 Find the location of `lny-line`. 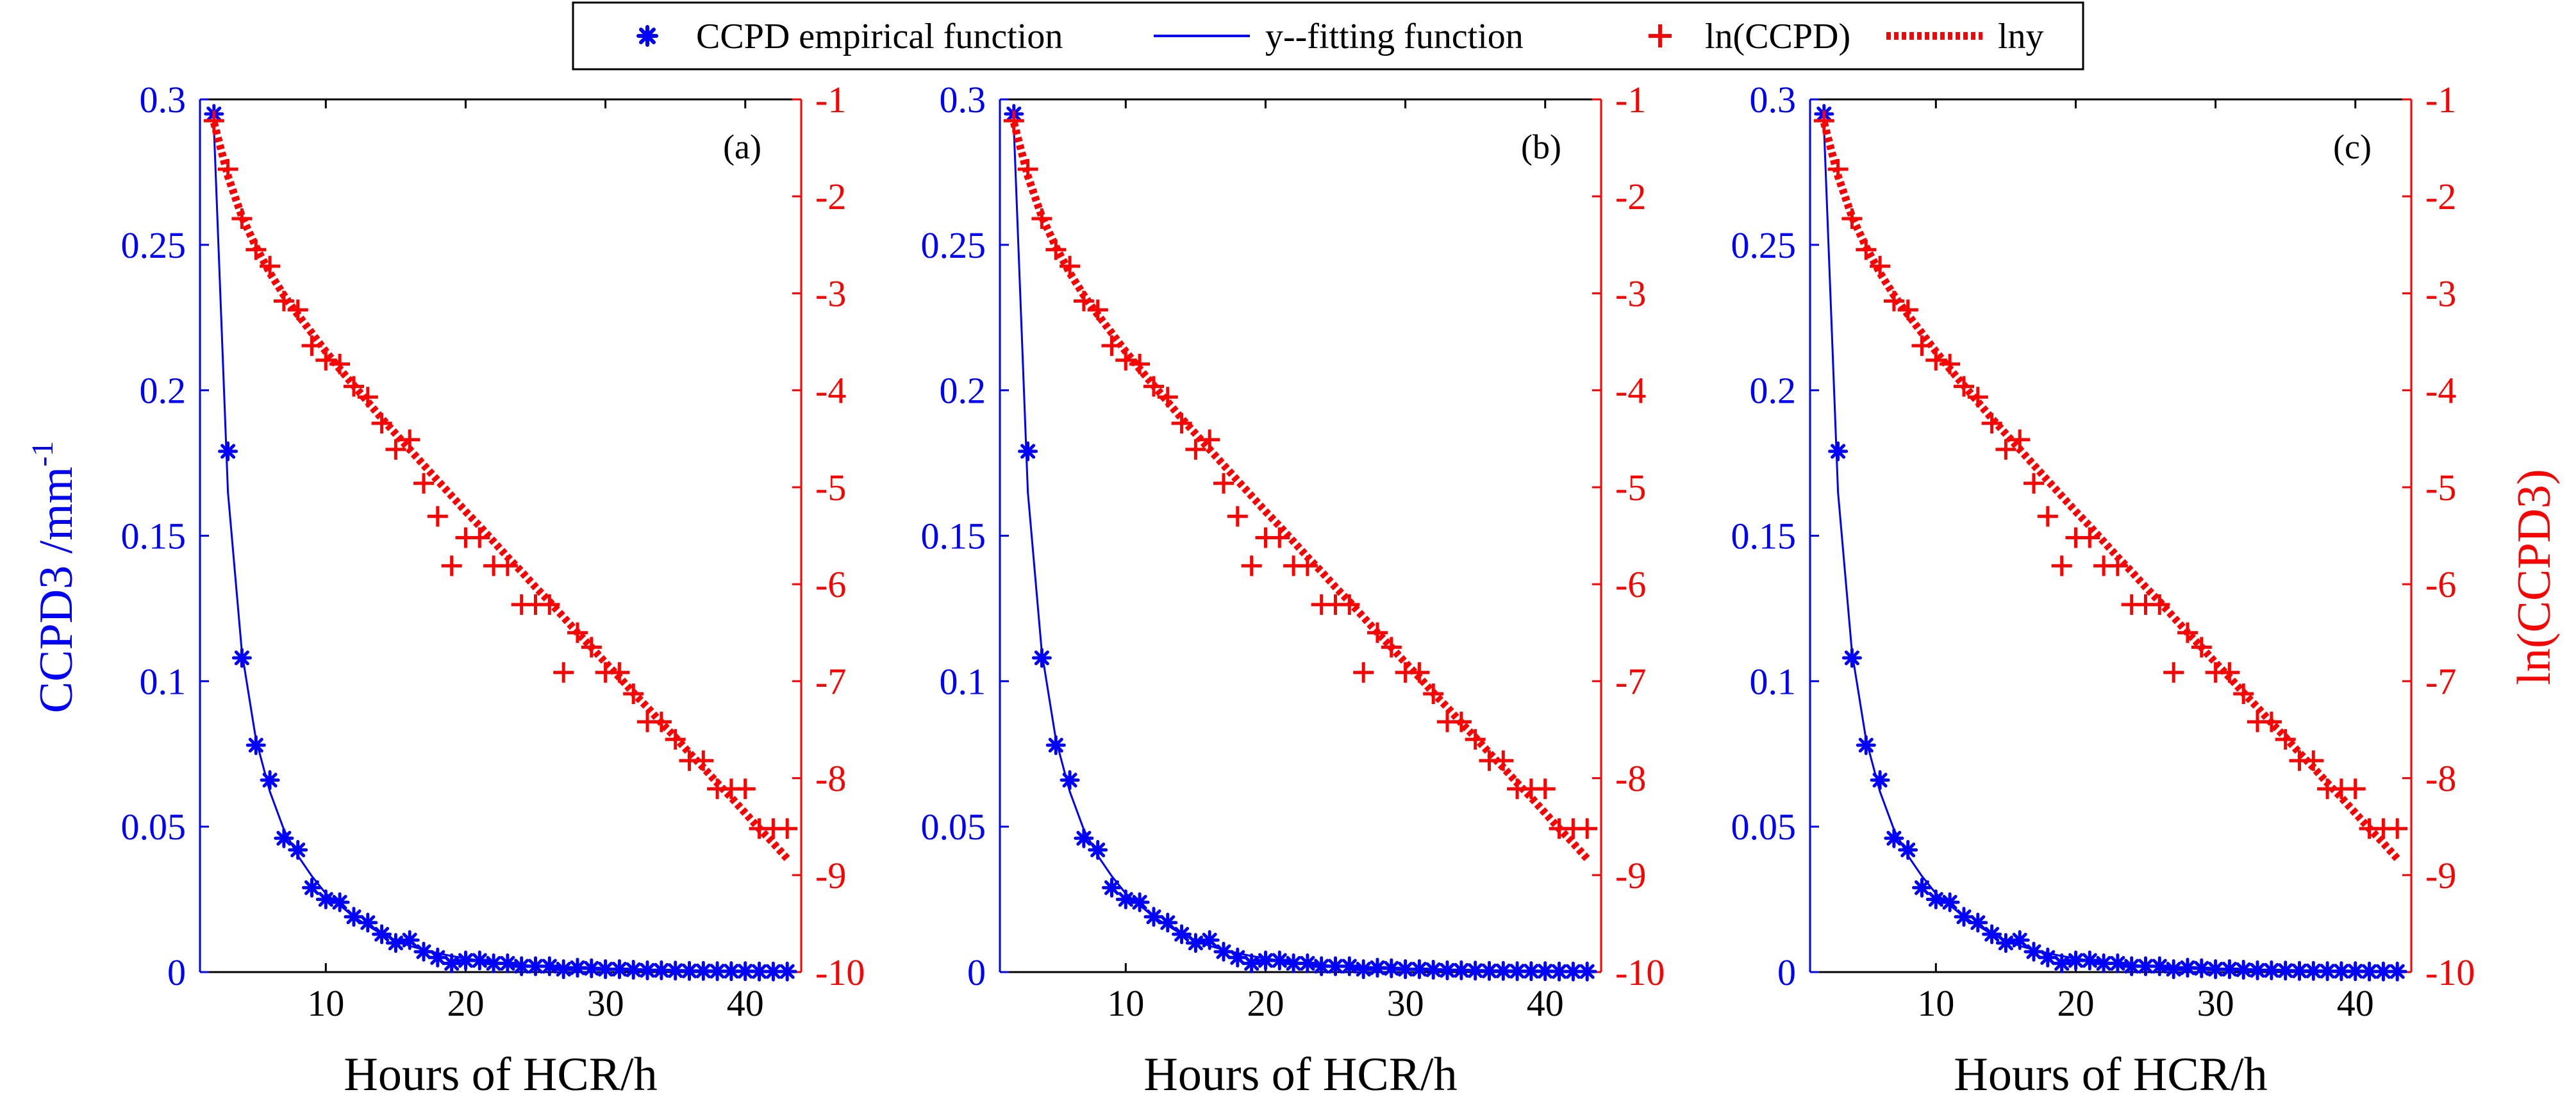

lny-line is located at coordinates (500, 491).